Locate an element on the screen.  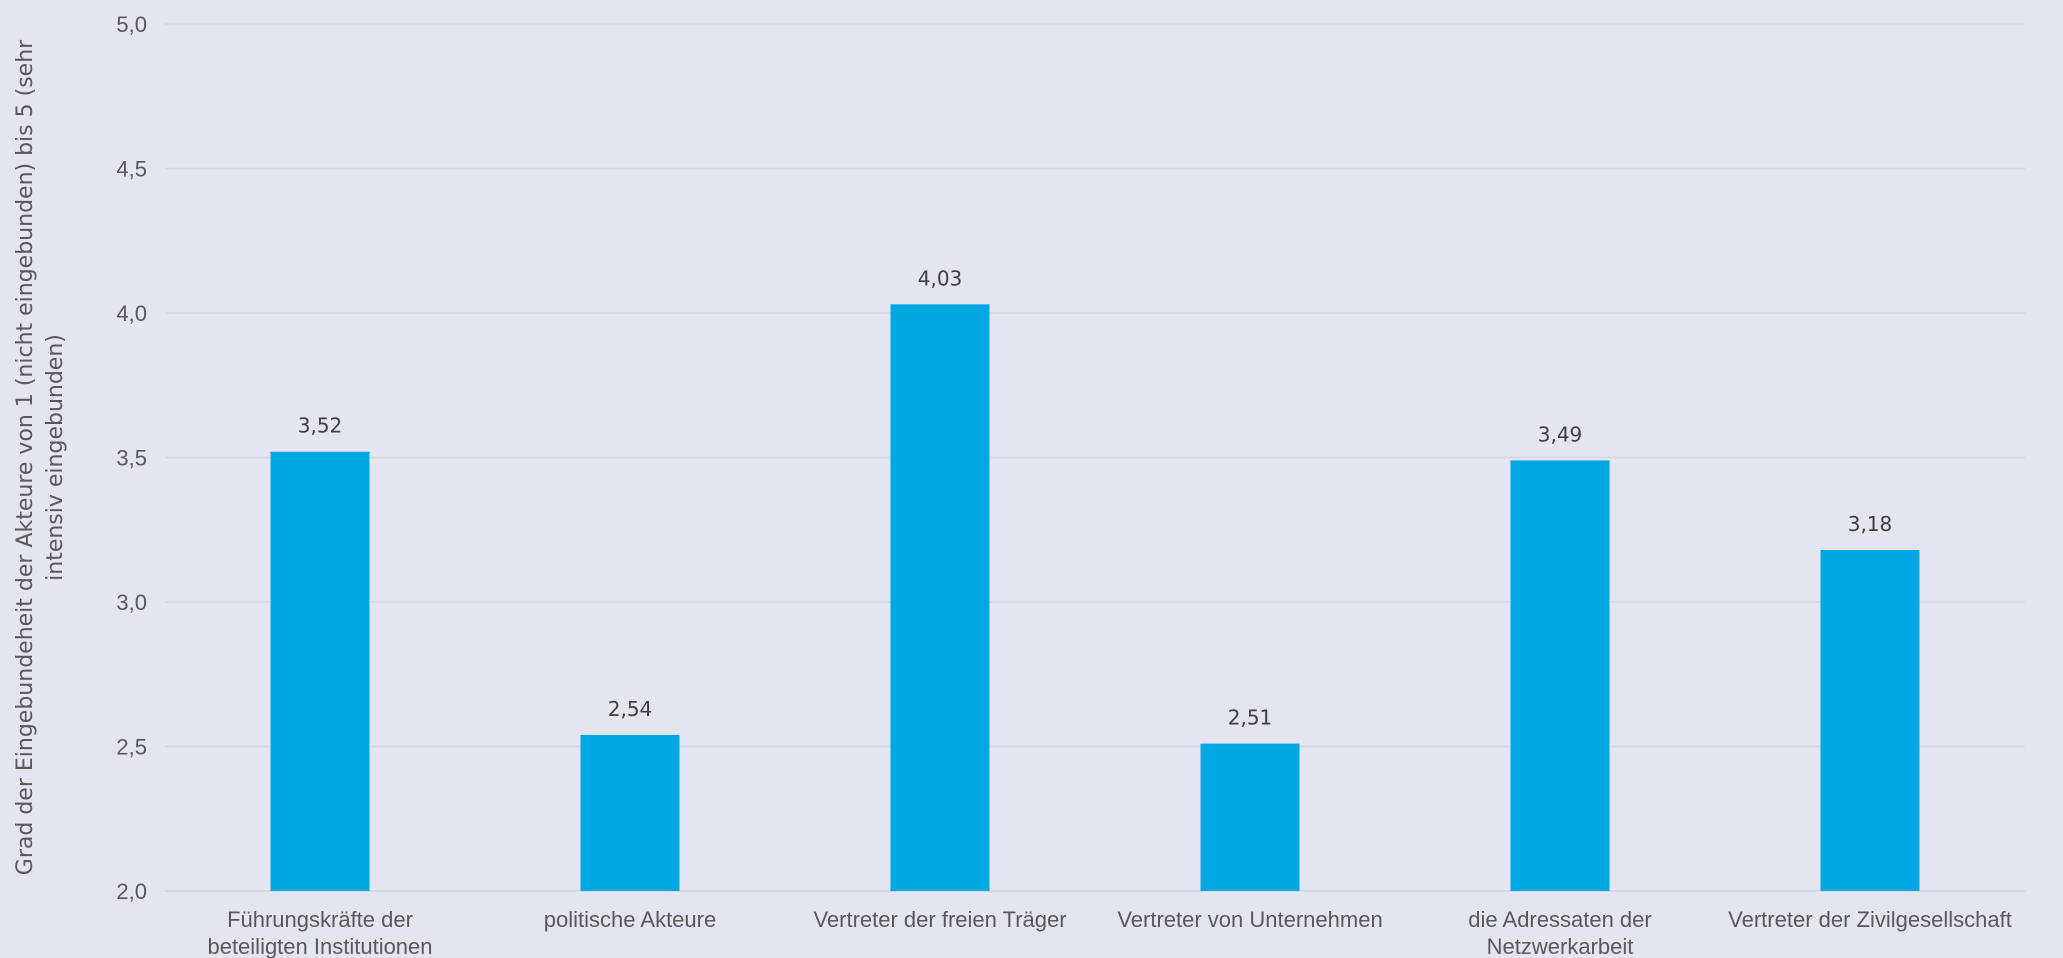
category-label: Netzwerkarbeit is located at coordinates (1560, 946).